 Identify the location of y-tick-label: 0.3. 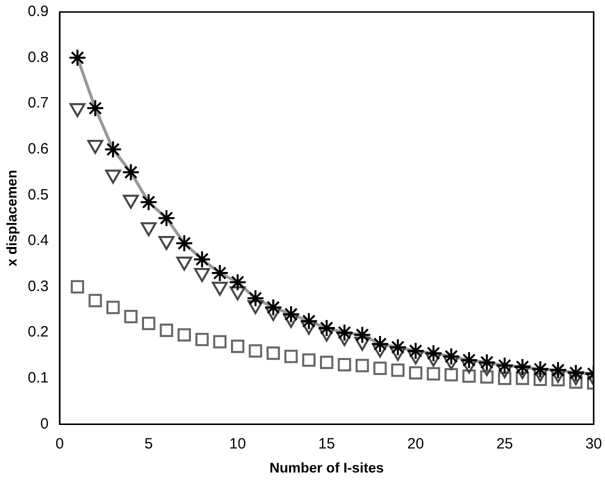
(38, 286).